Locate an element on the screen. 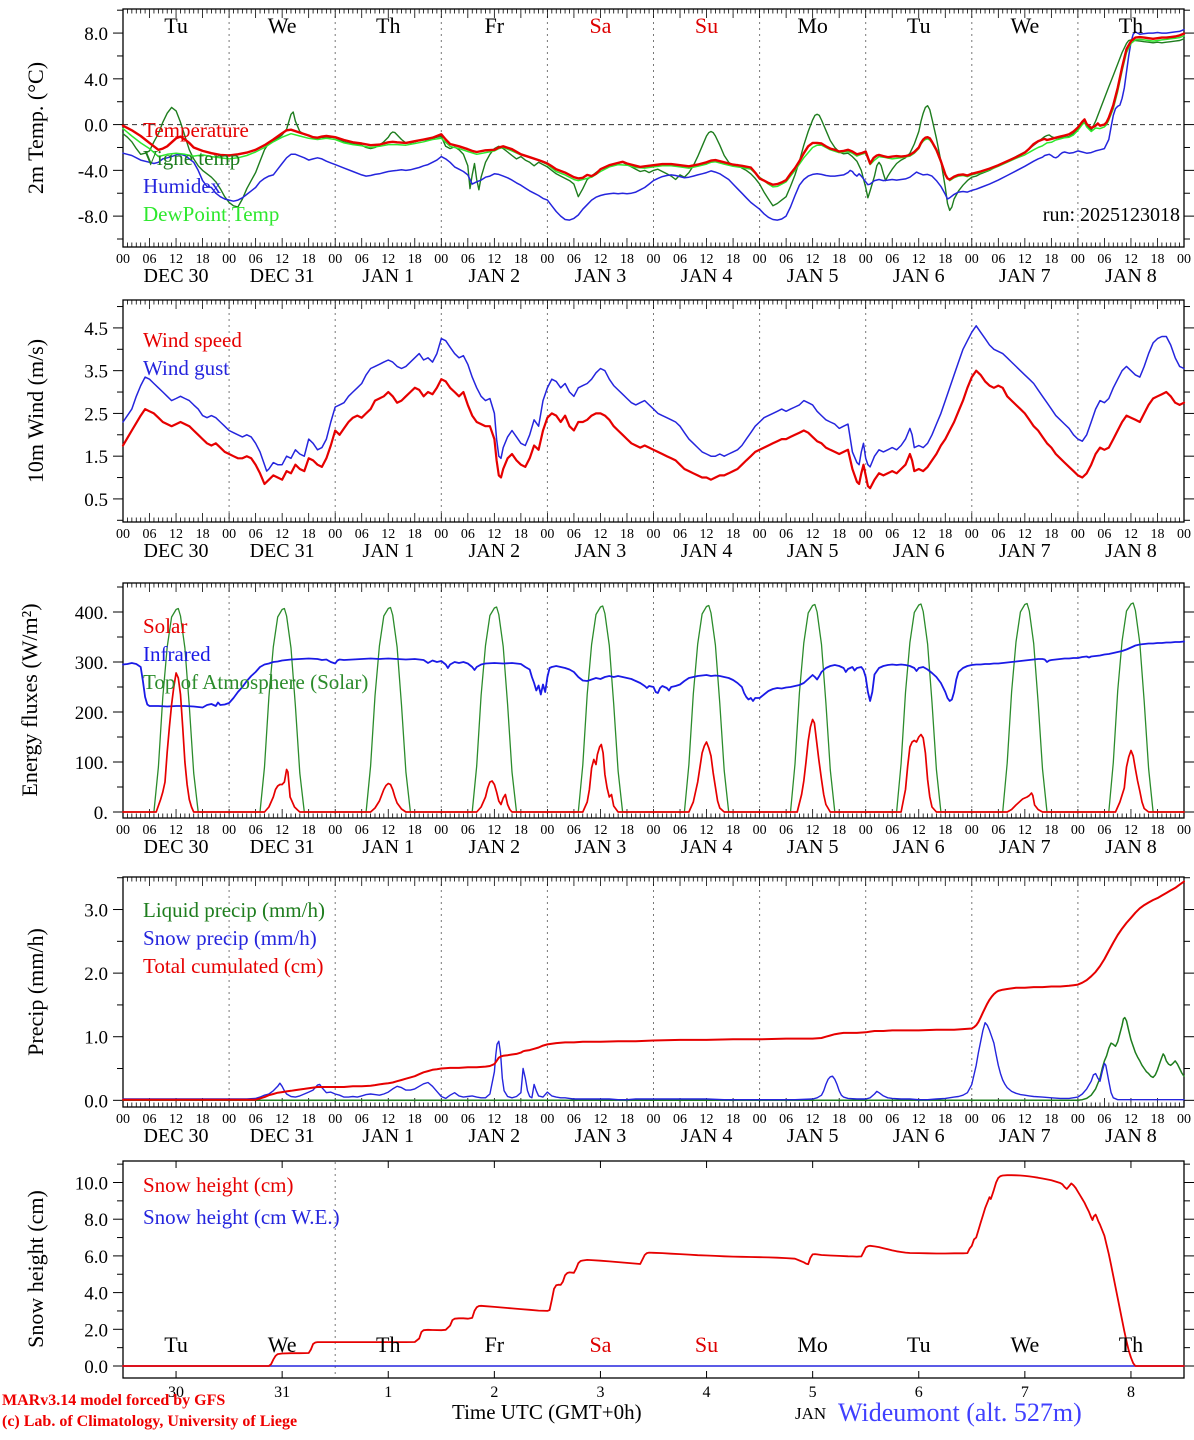 The width and height of the screenshot is (1194, 1440). legend-precip: Liquid precip (mm/h) is located at coordinates (234, 910).